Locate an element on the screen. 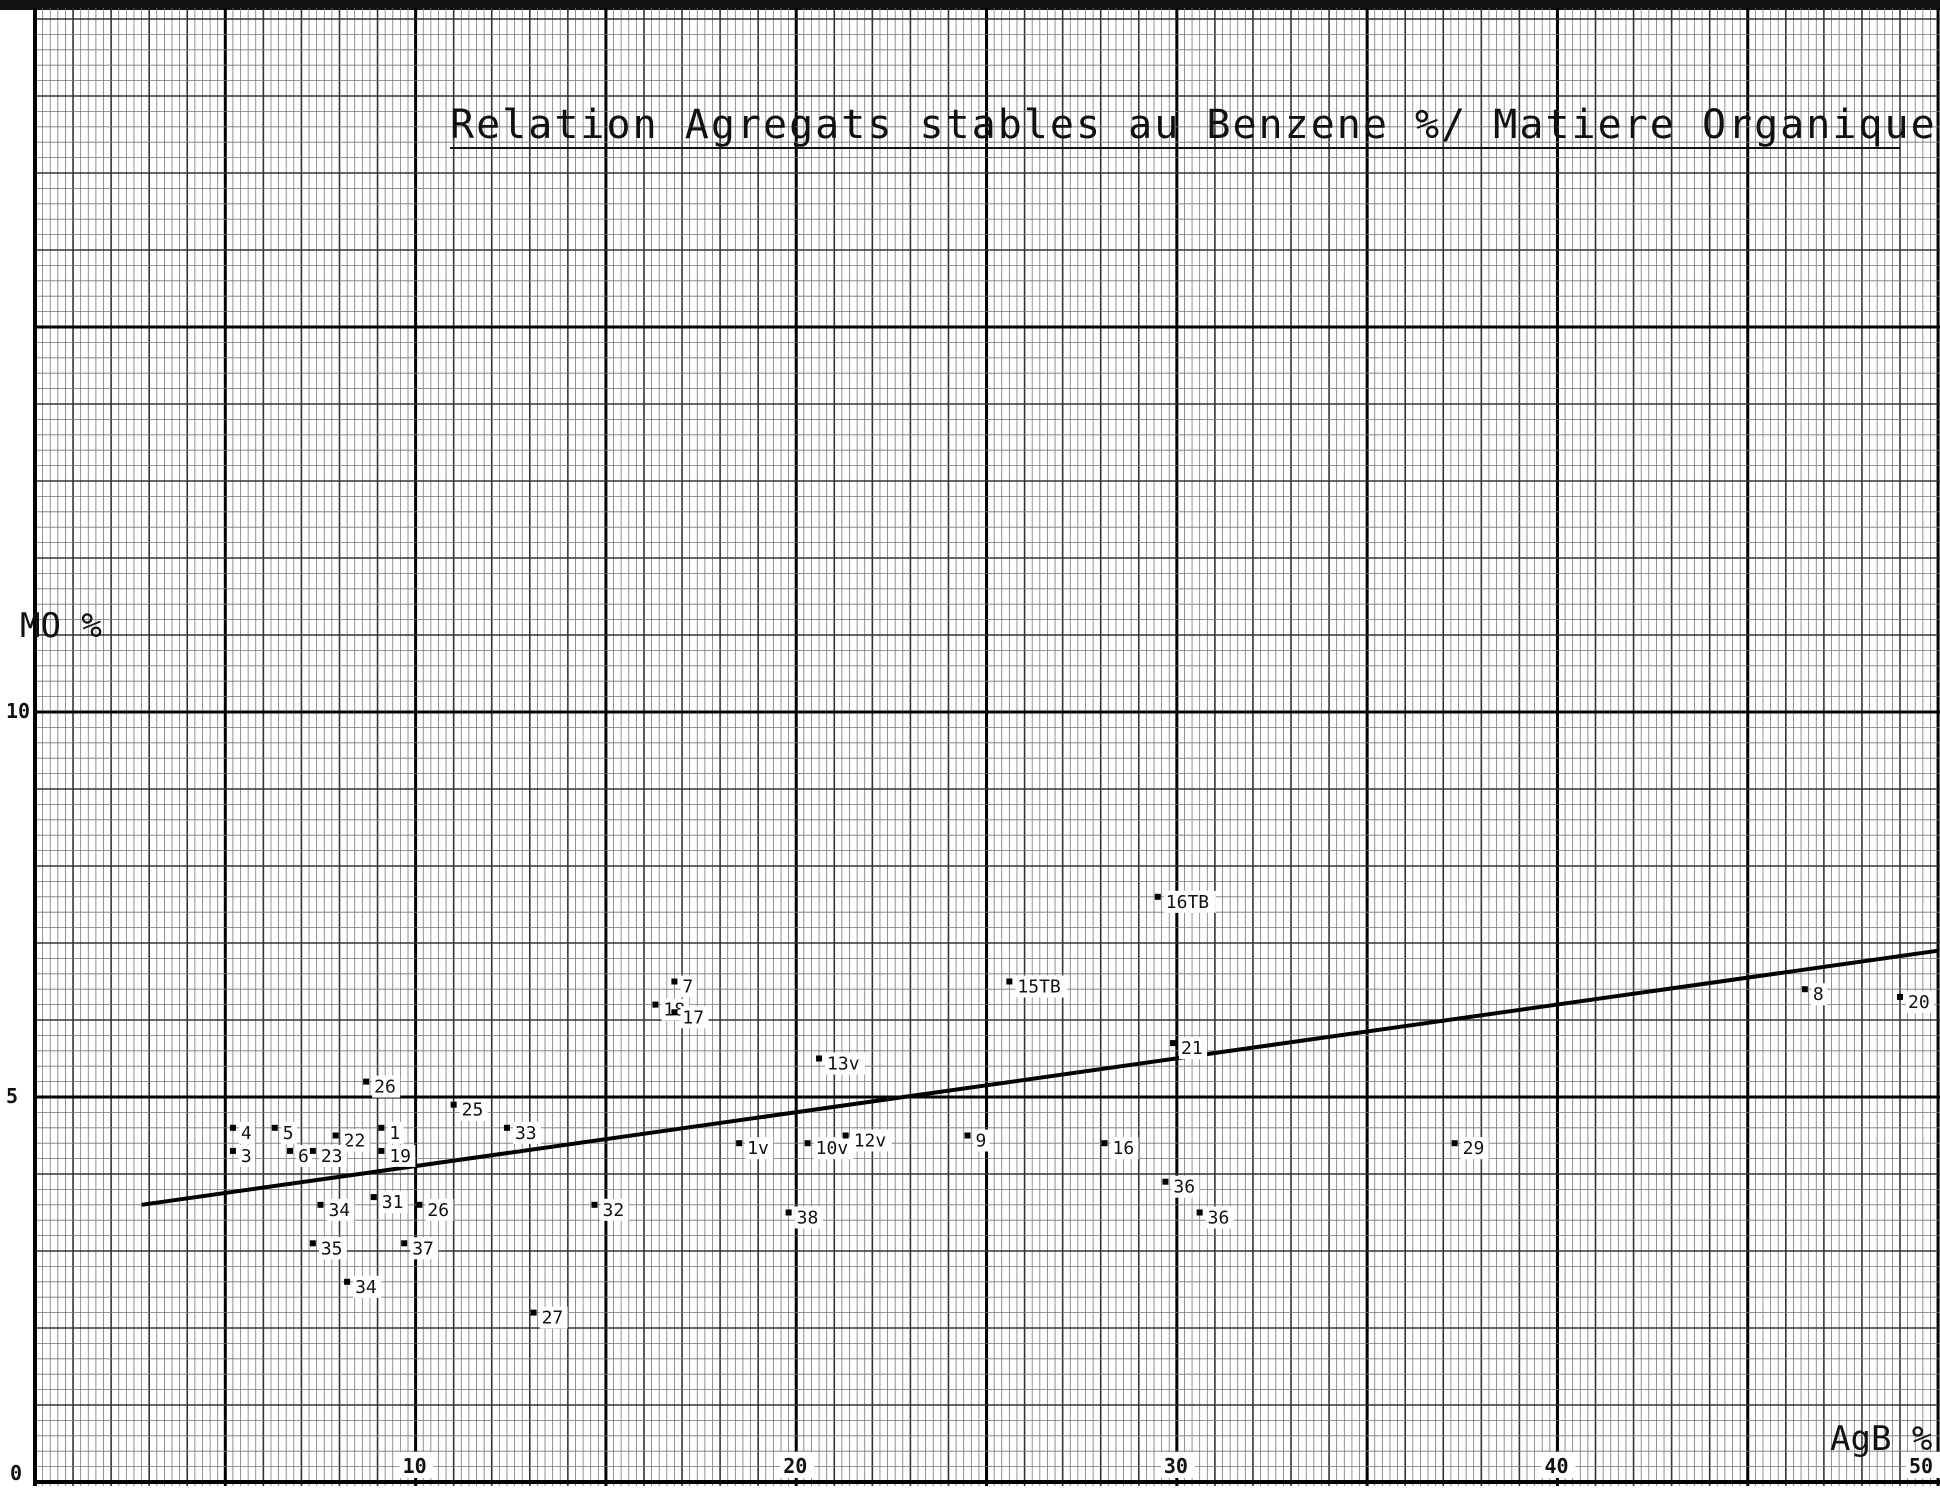  data-point: 19 is located at coordinates (397, 1155).